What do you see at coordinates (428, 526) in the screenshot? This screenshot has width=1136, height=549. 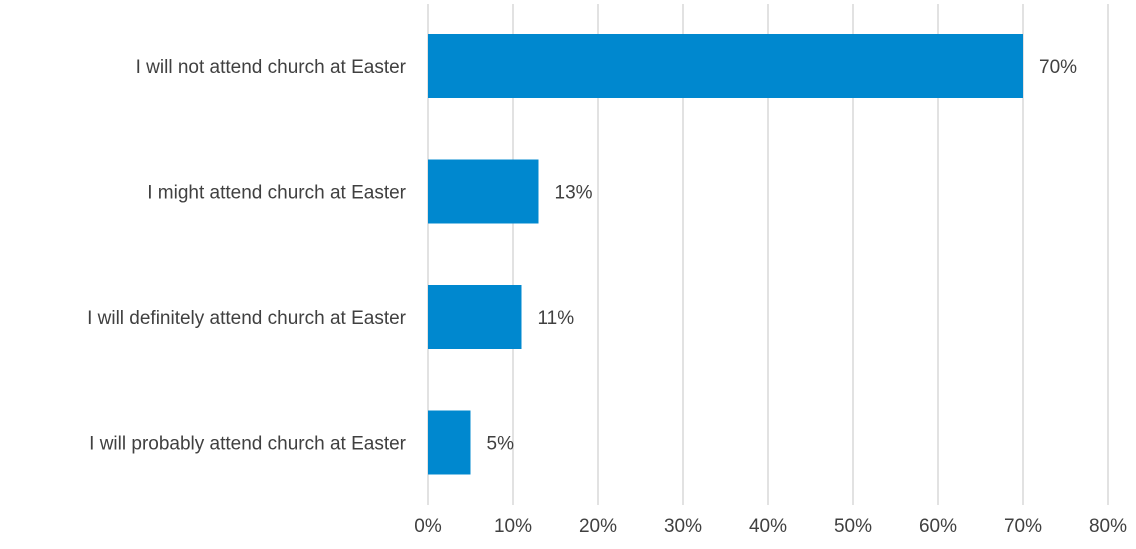 I see `x-tick-label: 0%` at bounding box center [428, 526].